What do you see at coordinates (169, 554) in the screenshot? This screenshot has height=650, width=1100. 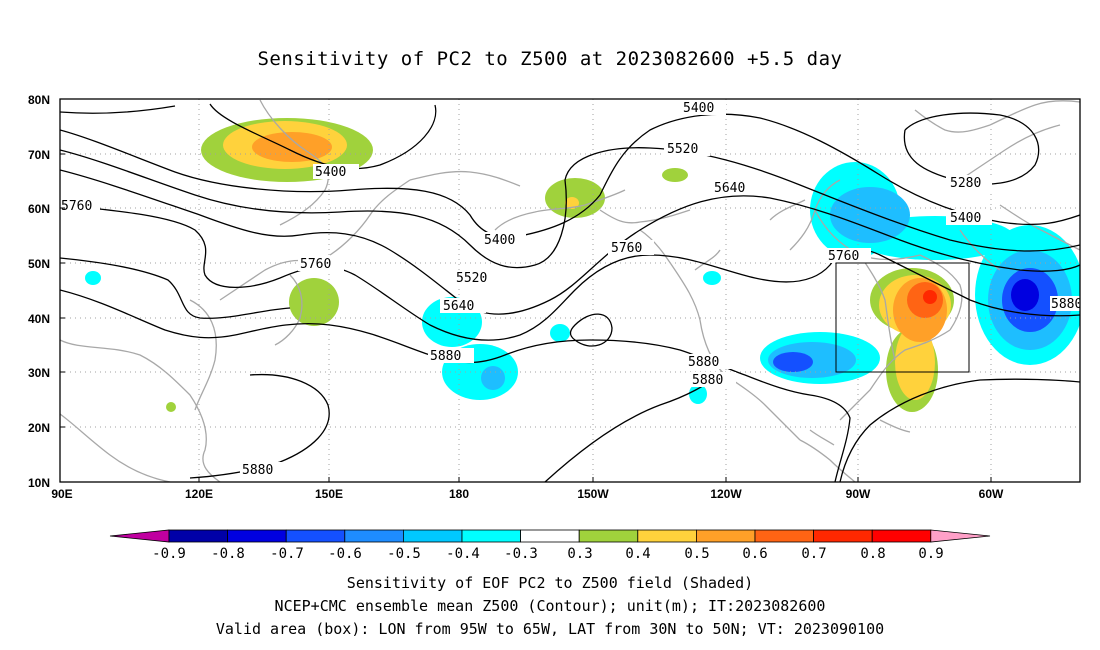 I see `colorbar-label: -0.9` at bounding box center [169, 554].